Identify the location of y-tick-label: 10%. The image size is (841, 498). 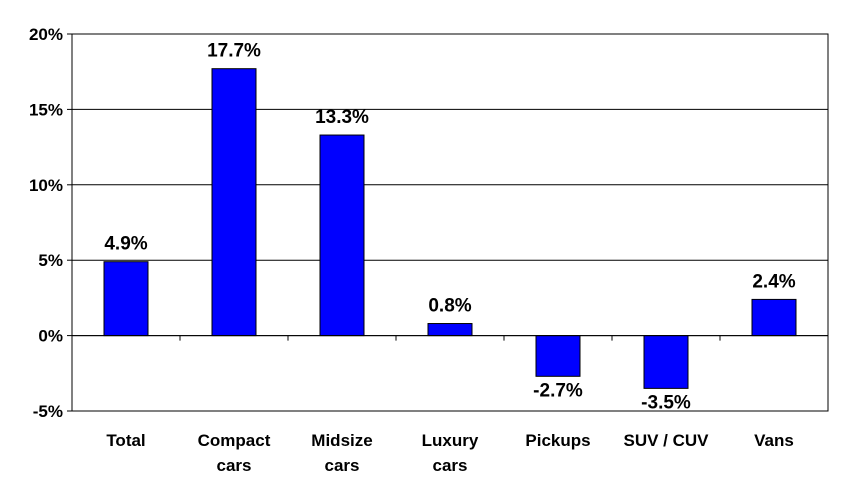
(46, 185).